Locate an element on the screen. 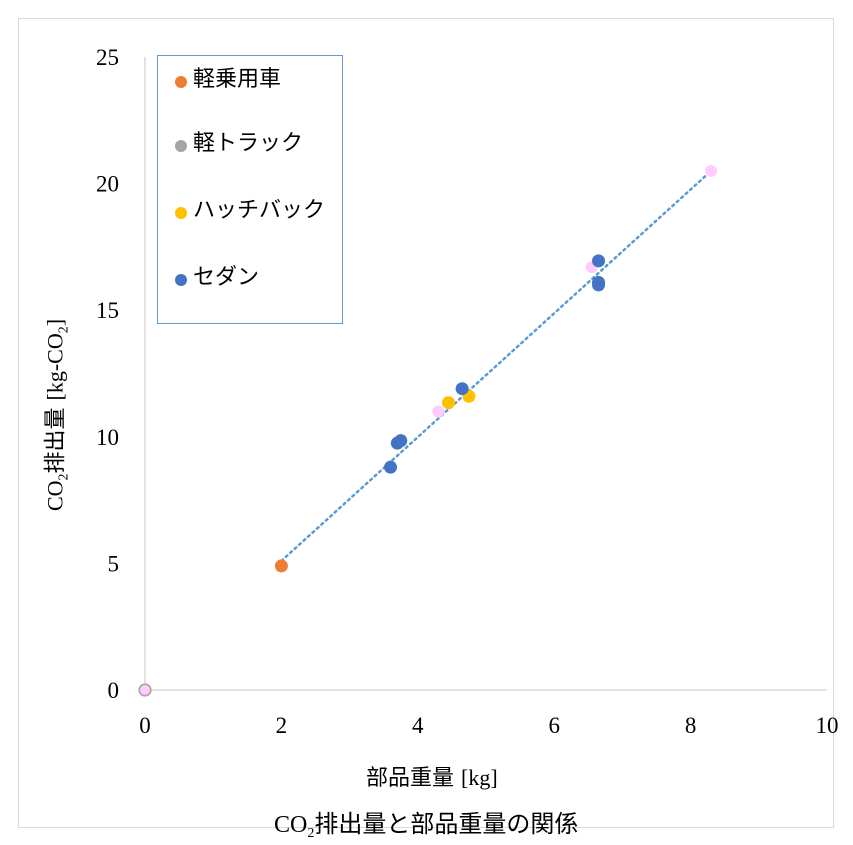 The image size is (853, 845). legend-item-kei-truck: 軽トラック is located at coordinates (248, 144).